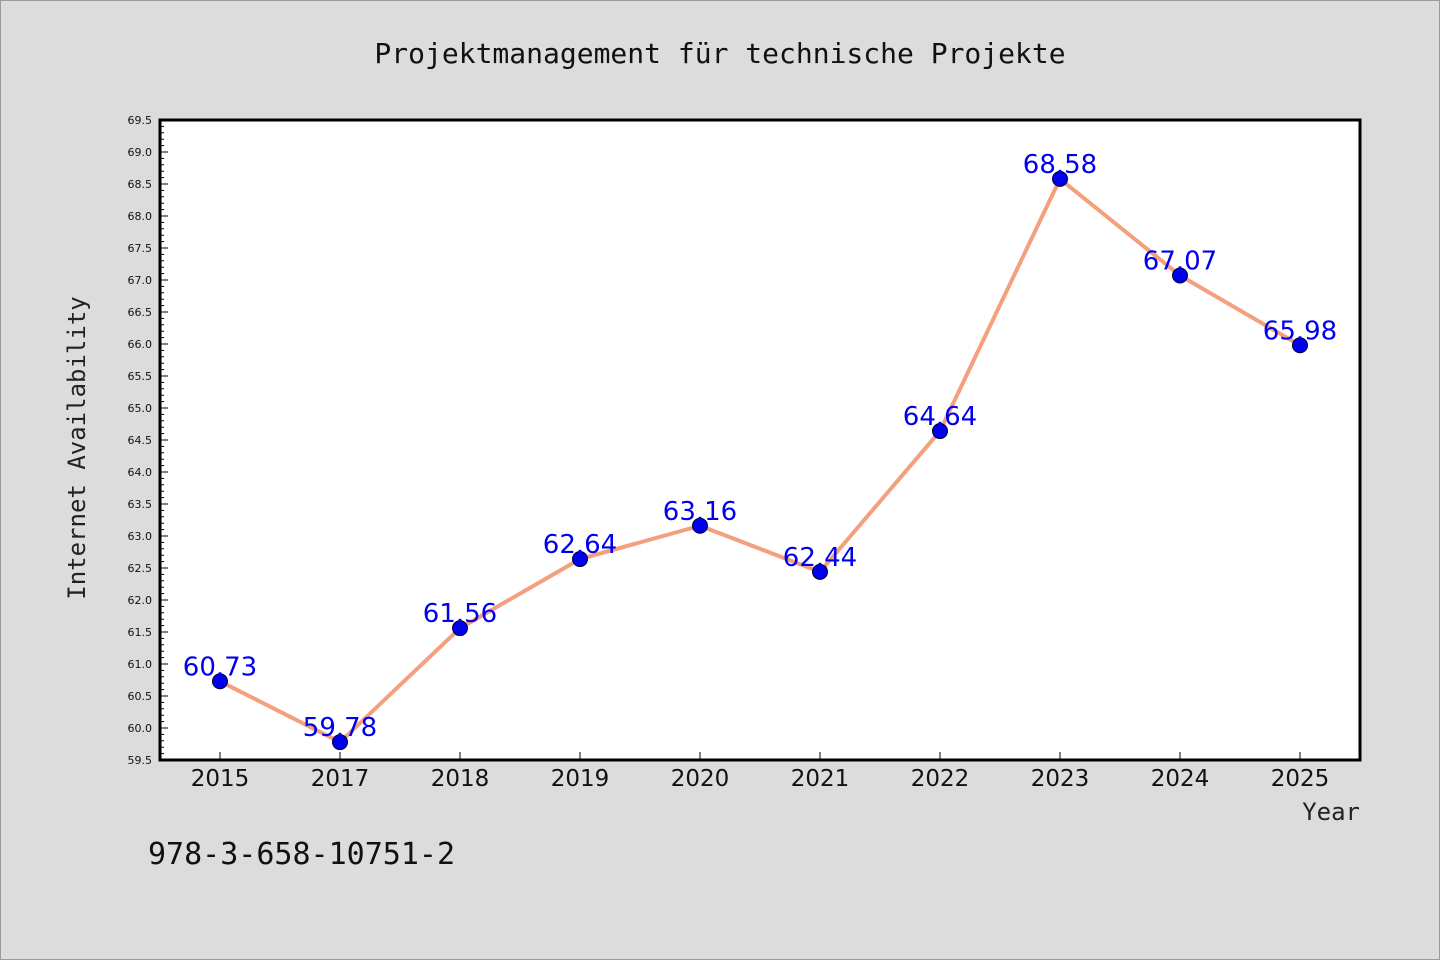 The height and width of the screenshot is (960, 1440). I want to click on y-tick-label: 61.5, so click(140, 632).